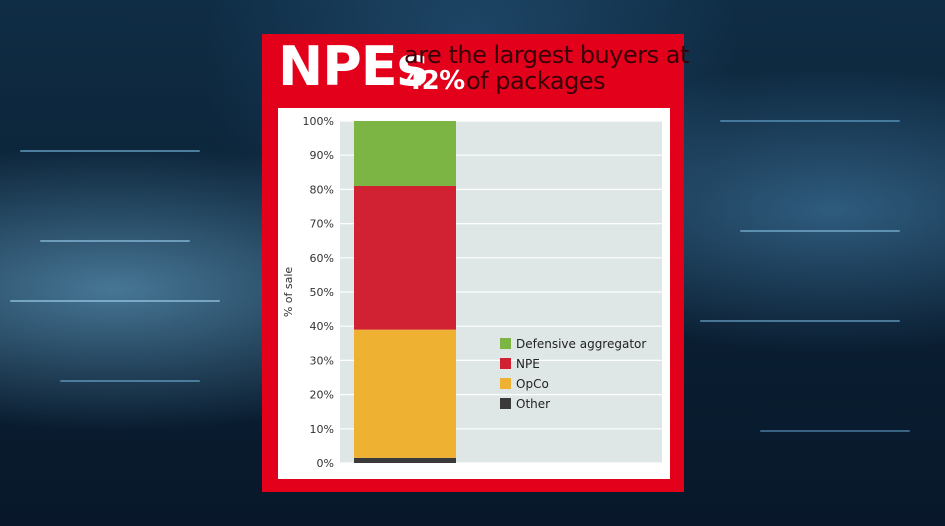  I want to click on headline-npes: NPEs, so click(353, 66).